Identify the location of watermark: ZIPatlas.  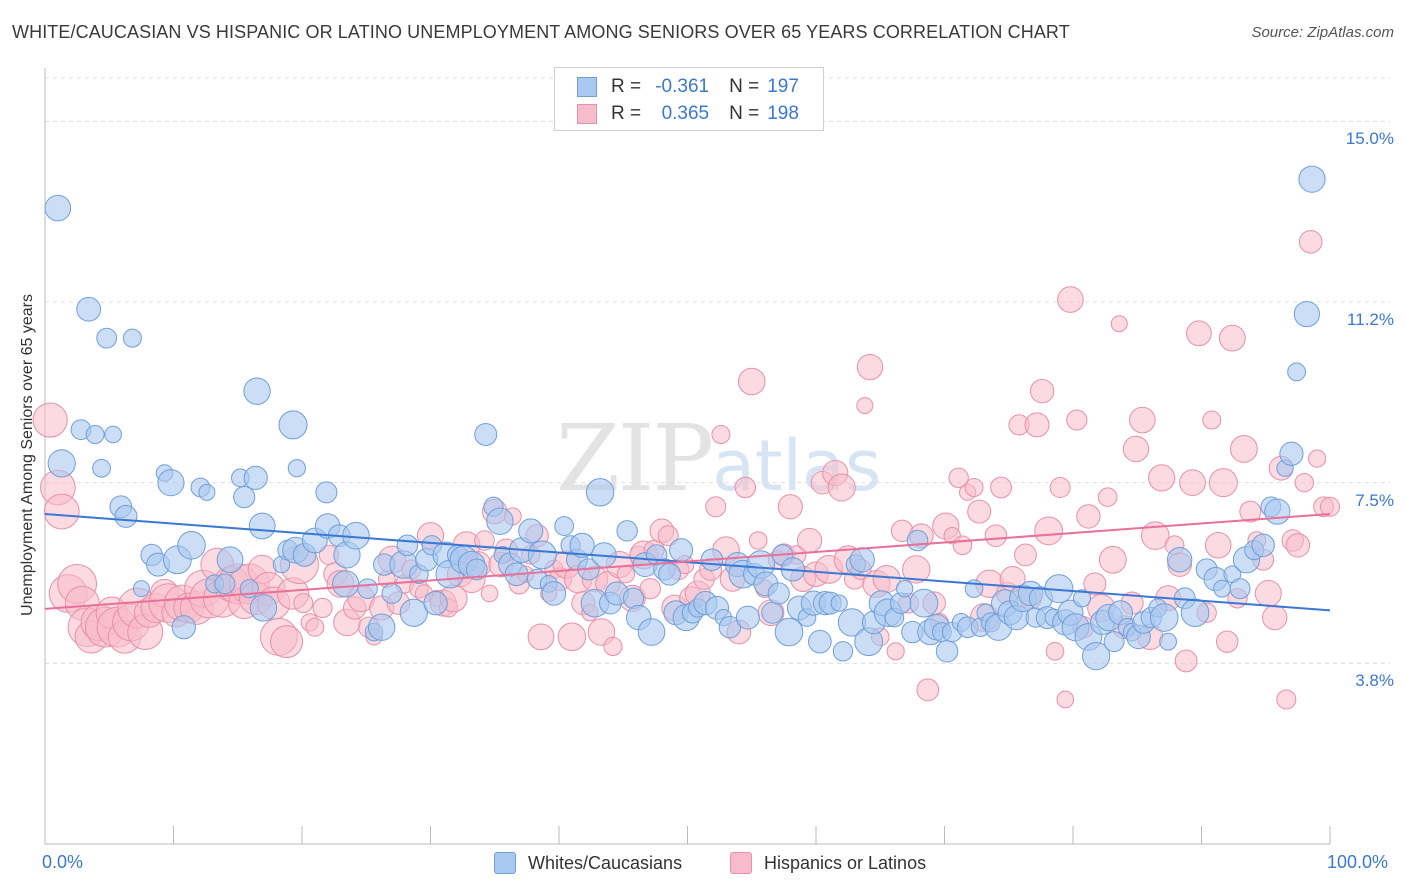
(718, 458).